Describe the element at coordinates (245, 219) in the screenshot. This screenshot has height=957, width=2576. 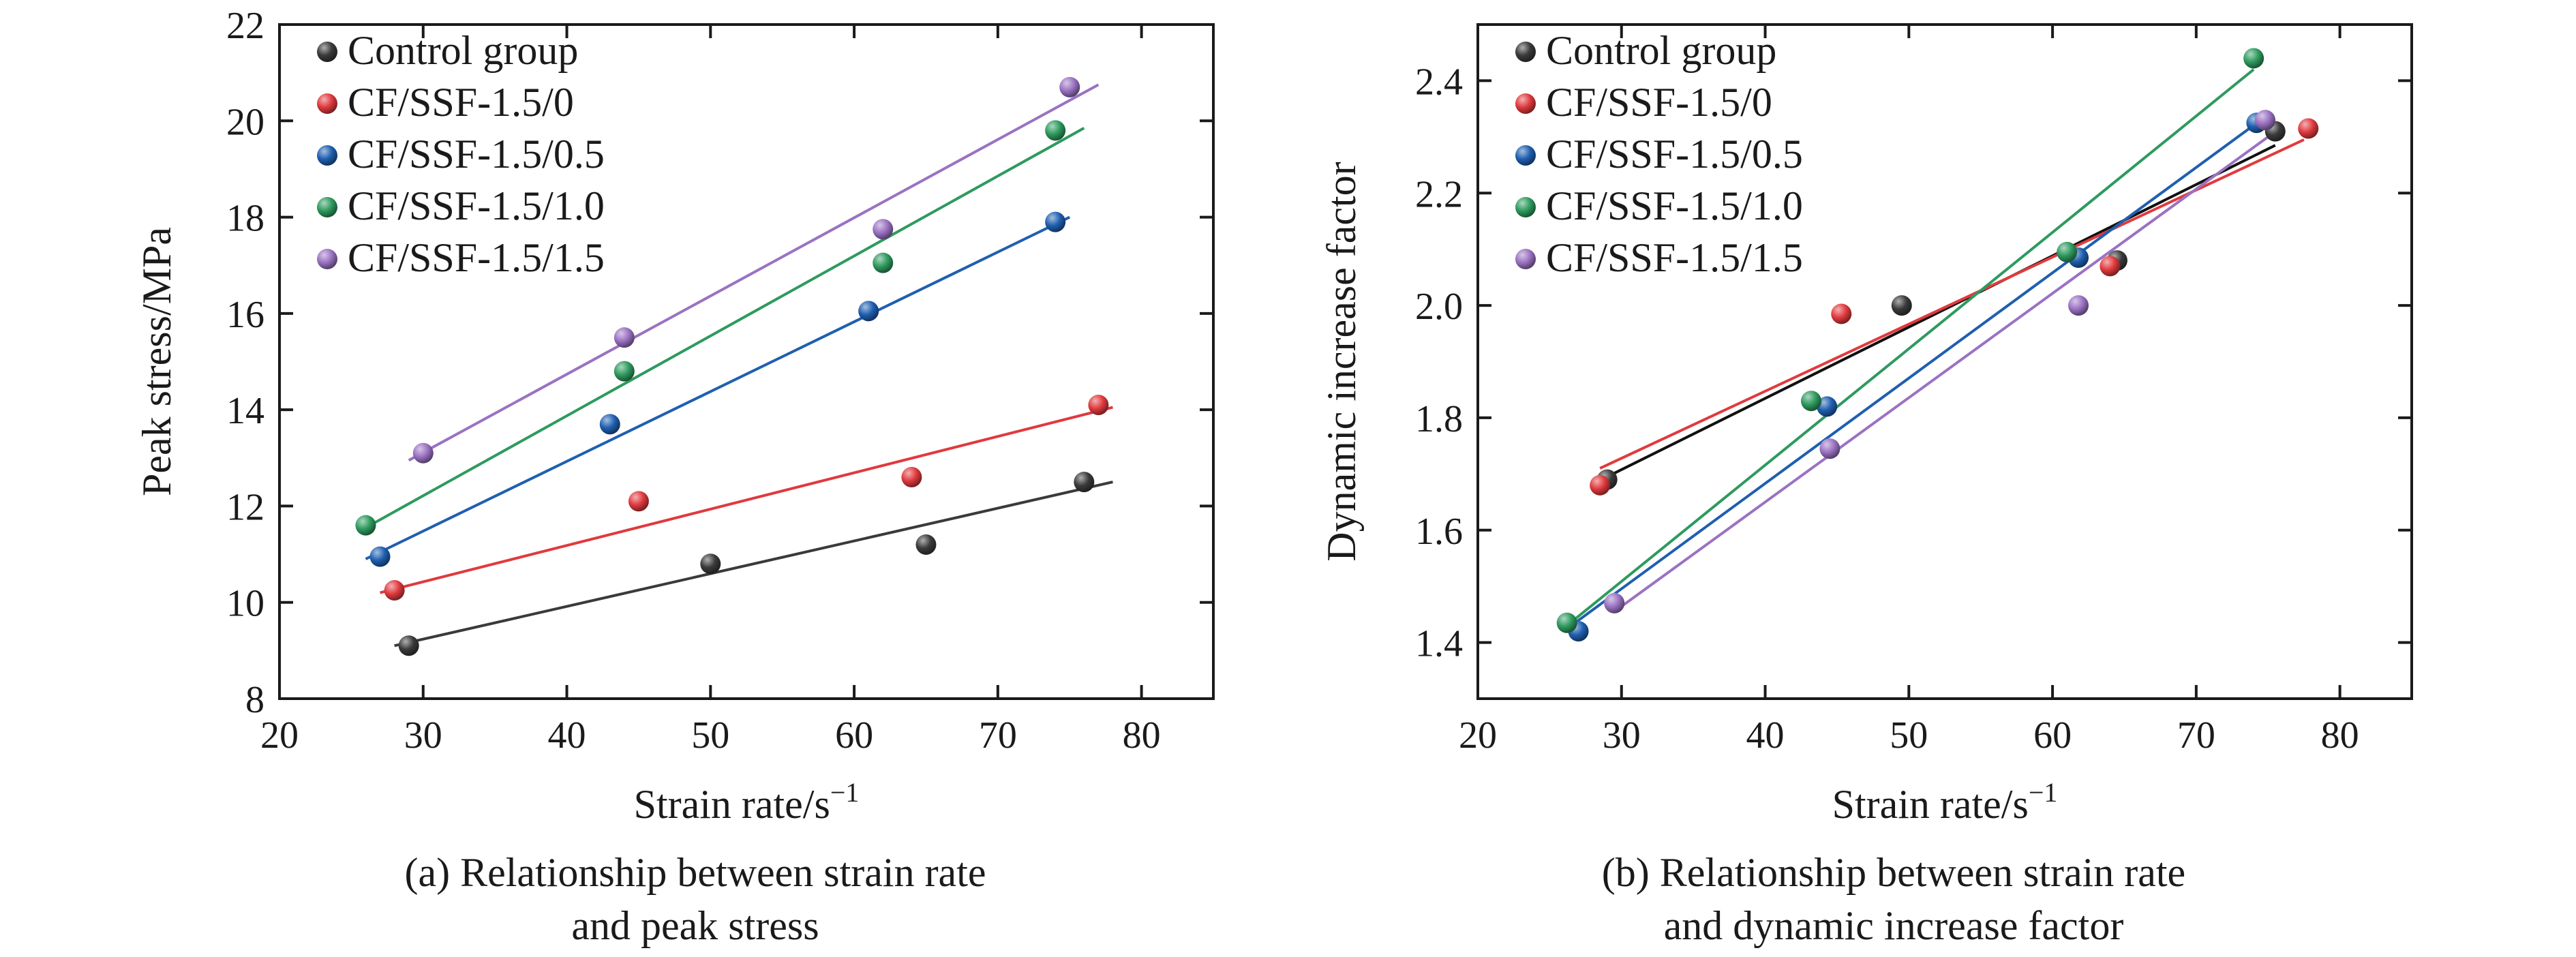
I see `y-tick-label: 18` at that location.